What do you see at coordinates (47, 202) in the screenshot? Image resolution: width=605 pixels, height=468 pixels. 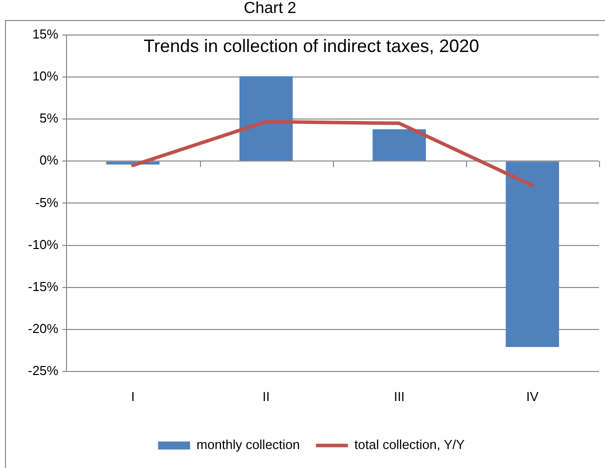 I see `y-tick-label: -5%` at bounding box center [47, 202].